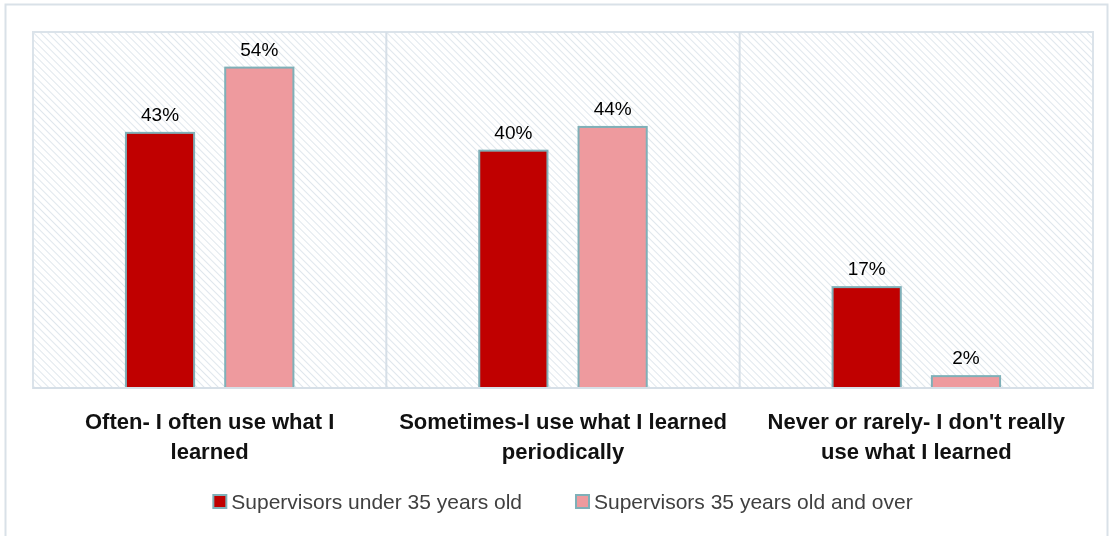  Describe the element at coordinates (753, 501) in the screenshot. I see `legend-label: Supervisors 35 years old and over` at that location.